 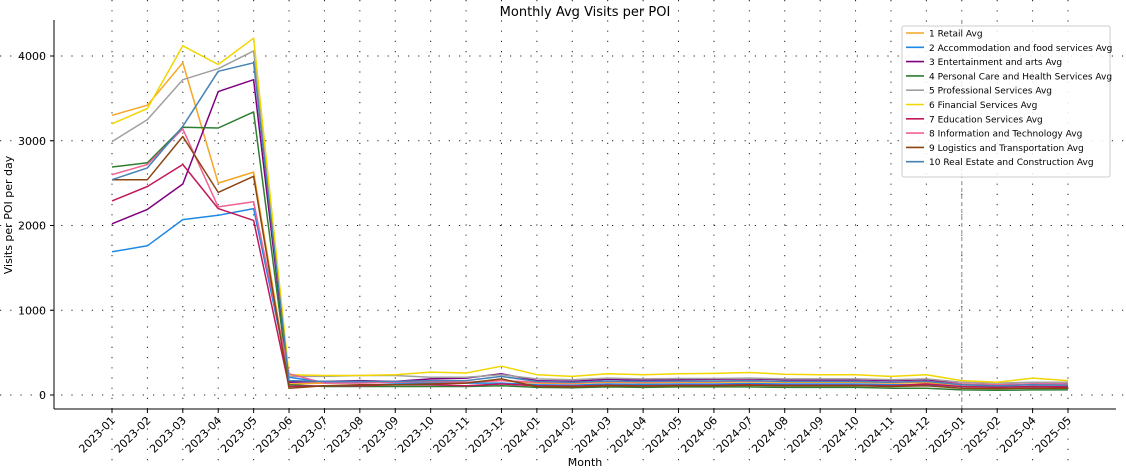 What do you see at coordinates (32, 141) in the screenshot?
I see `y-tick-label: 3000` at bounding box center [32, 141].